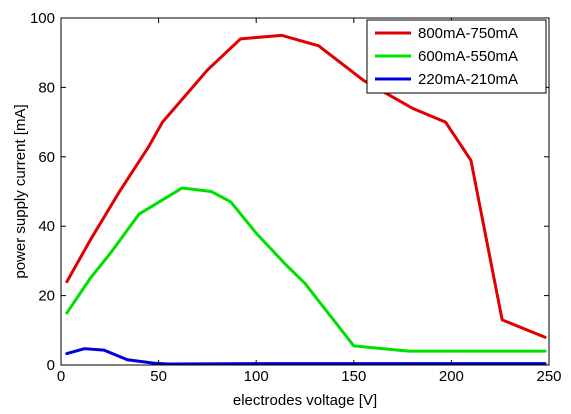  Describe the element at coordinates (256, 376) in the screenshot. I see `x-tick-label-100: 100` at that location.